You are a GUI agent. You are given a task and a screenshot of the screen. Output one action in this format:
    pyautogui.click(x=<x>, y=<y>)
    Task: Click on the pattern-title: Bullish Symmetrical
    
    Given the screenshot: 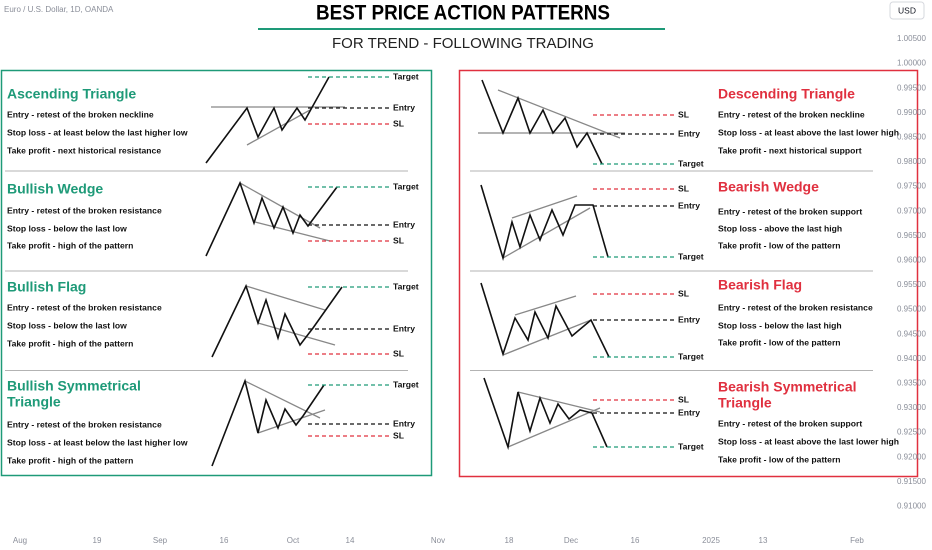 What is the action you would take?
    pyautogui.click(x=74, y=386)
    